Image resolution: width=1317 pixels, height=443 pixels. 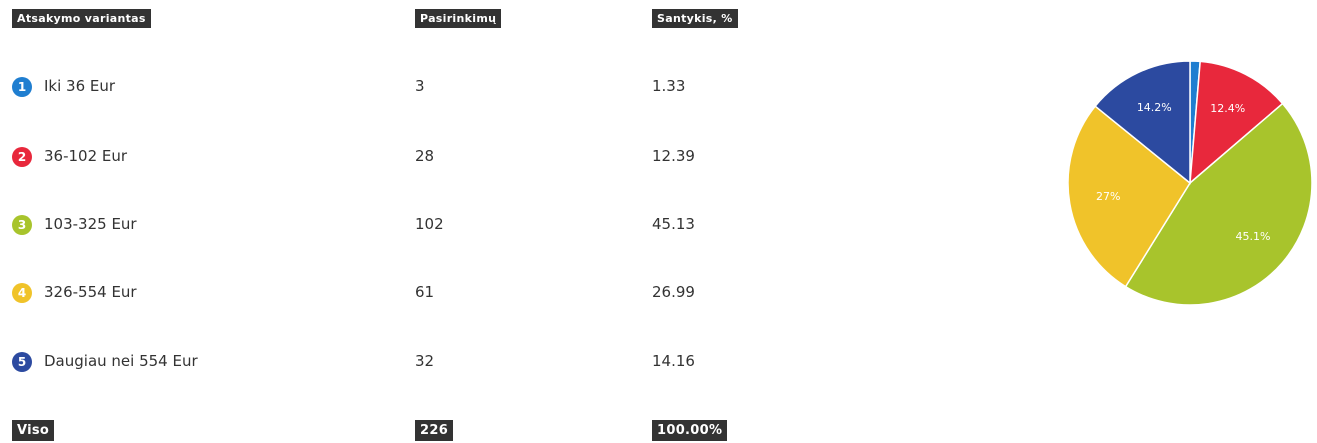 I want to click on ratio: 1.33, so click(x=669, y=86).